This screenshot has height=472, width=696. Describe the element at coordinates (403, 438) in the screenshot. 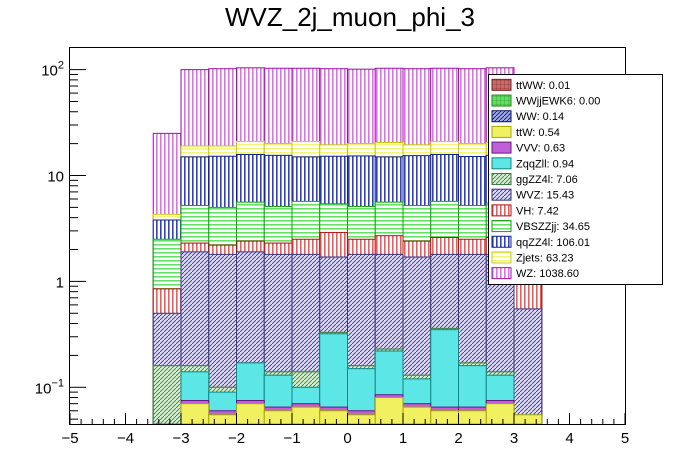

I see `x-tick-label: 1` at that location.